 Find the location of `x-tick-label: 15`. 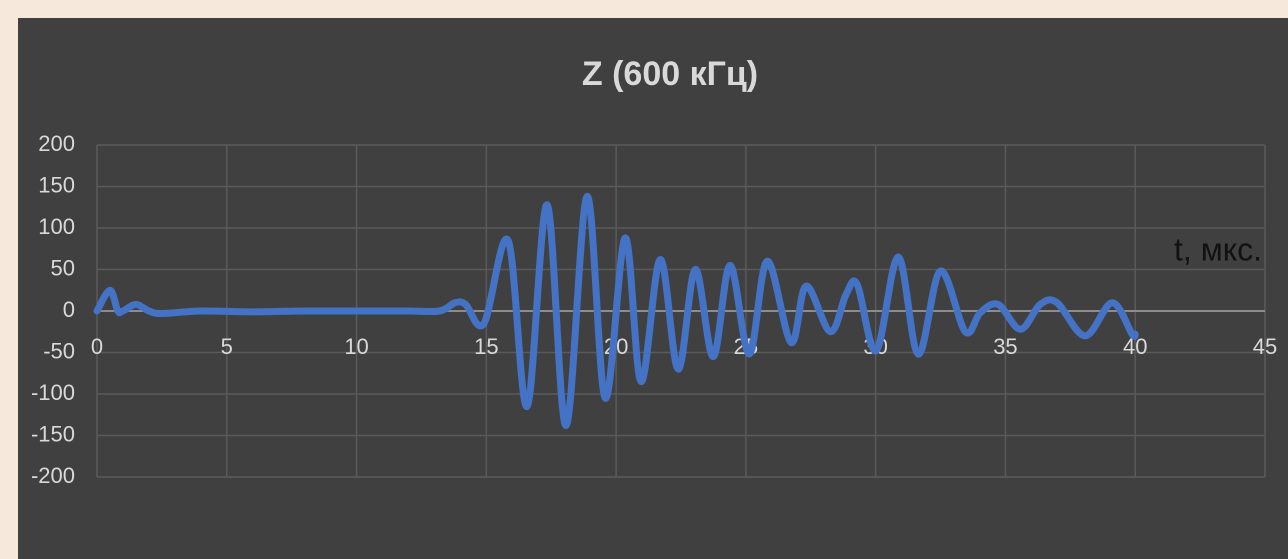

x-tick-label: 15 is located at coordinates (486, 346).